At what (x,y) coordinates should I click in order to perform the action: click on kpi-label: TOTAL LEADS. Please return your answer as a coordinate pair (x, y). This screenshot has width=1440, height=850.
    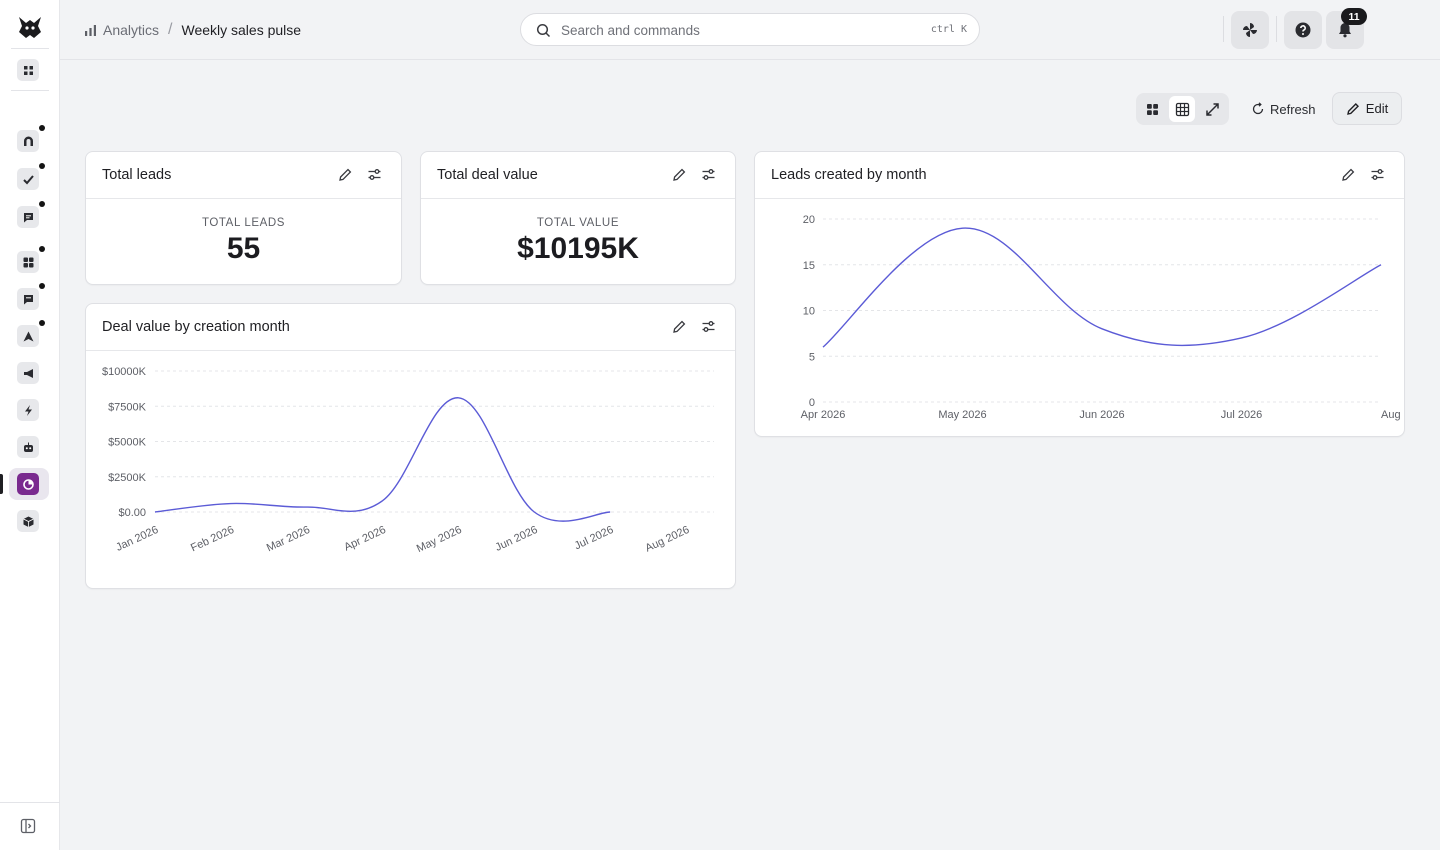
    Looking at the image, I should click on (243, 223).